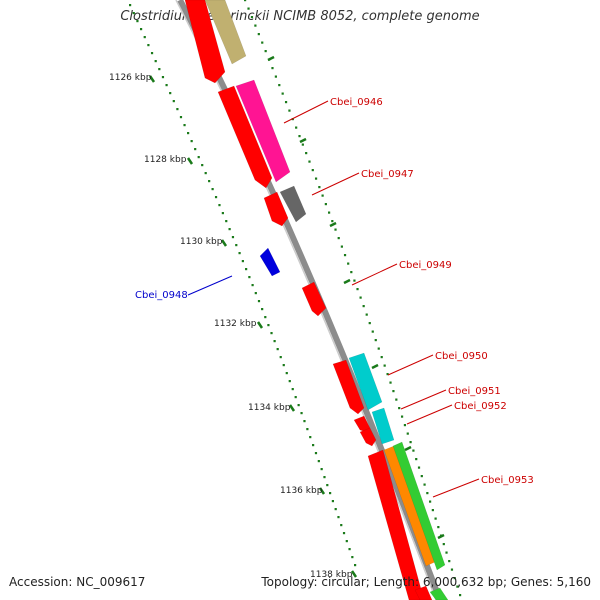 This screenshot has height=600, width=600. What do you see at coordinates (165, 160) in the screenshot?
I see `scale-label-1128: 1128 kbp` at bounding box center [165, 160].